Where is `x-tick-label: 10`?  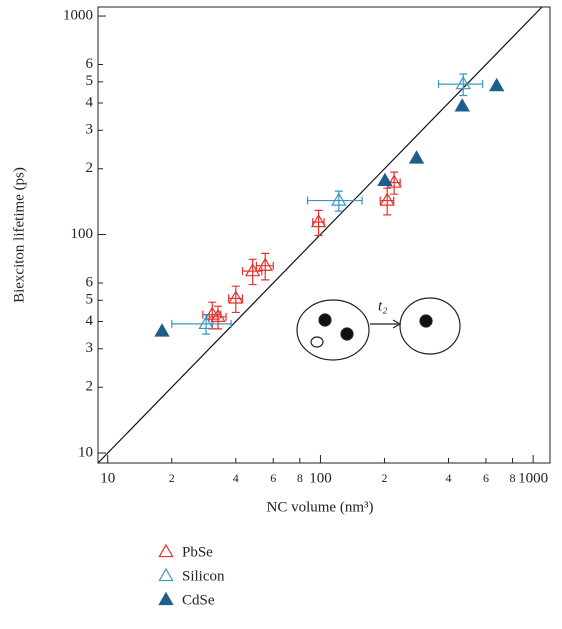
x-tick-label: 10 is located at coordinates (107, 478).